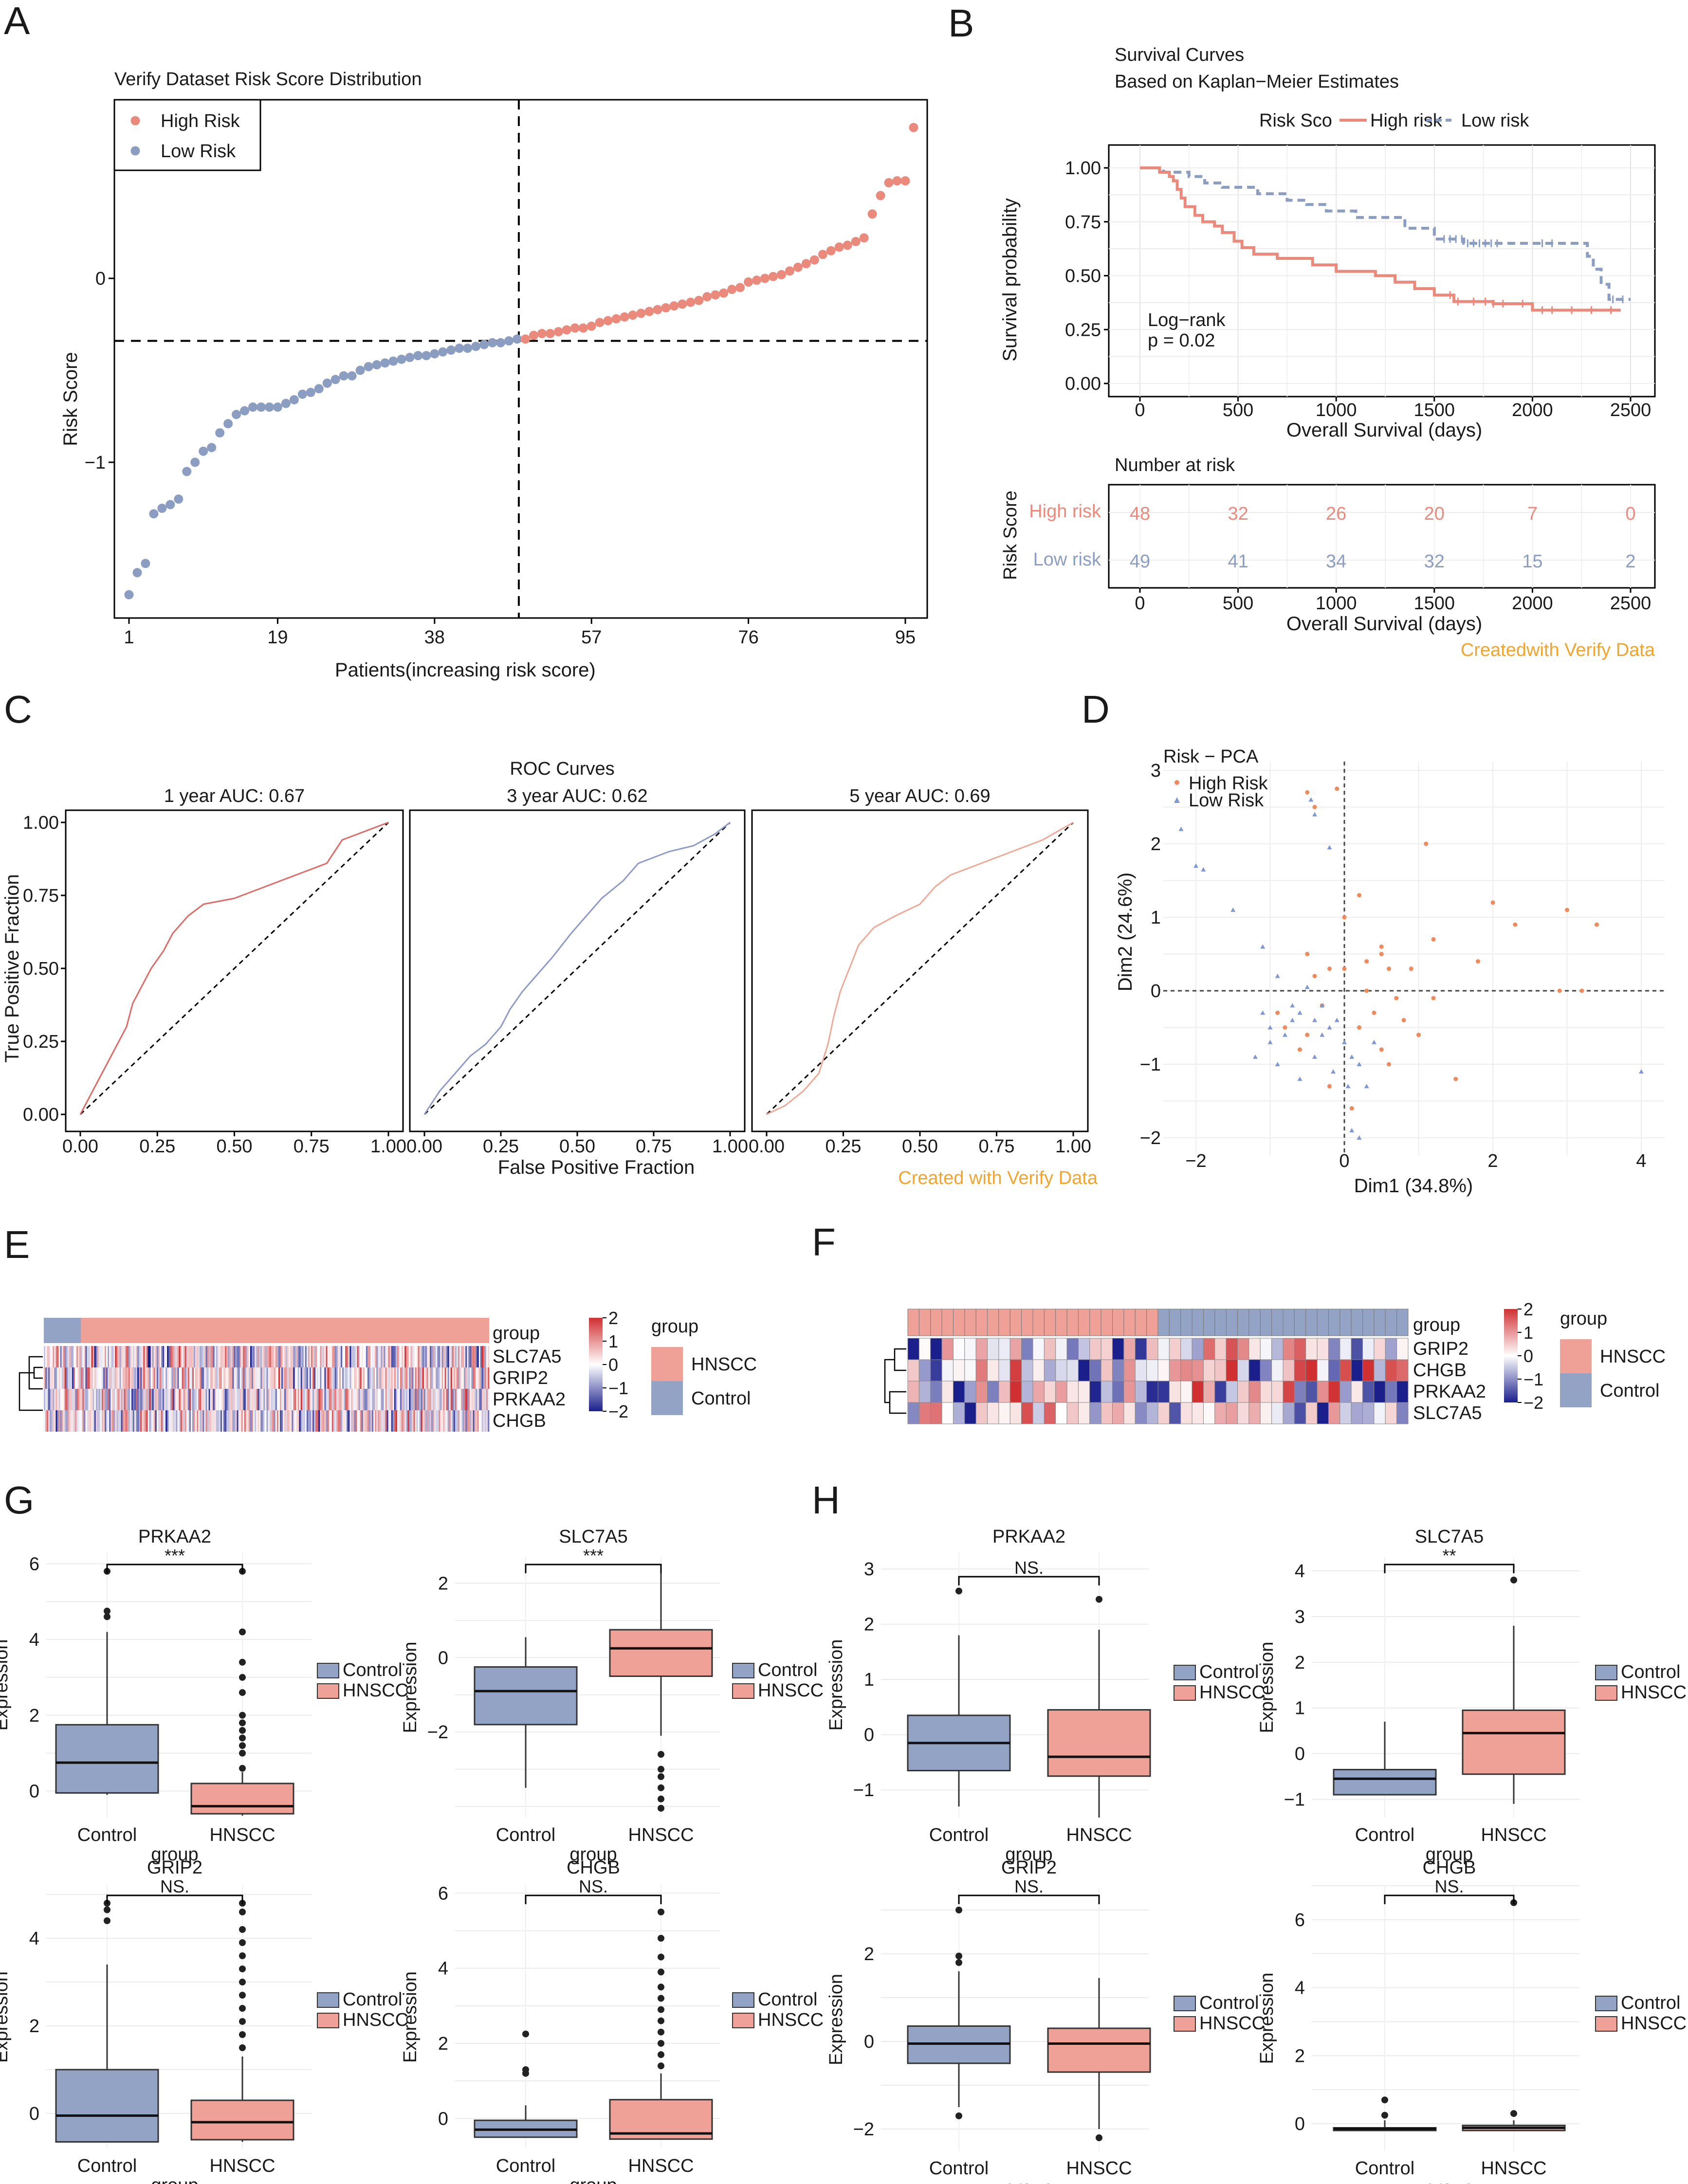  Describe the element at coordinates (1300, 1663) in the screenshot. I see `h-slc7a5-y-tick-label: 2` at that location.